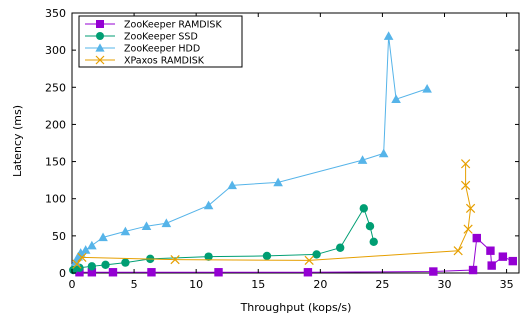  Describe the element at coordinates (17, 141) in the screenshot. I see `y-axis-label: Latency (ms)` at that location.